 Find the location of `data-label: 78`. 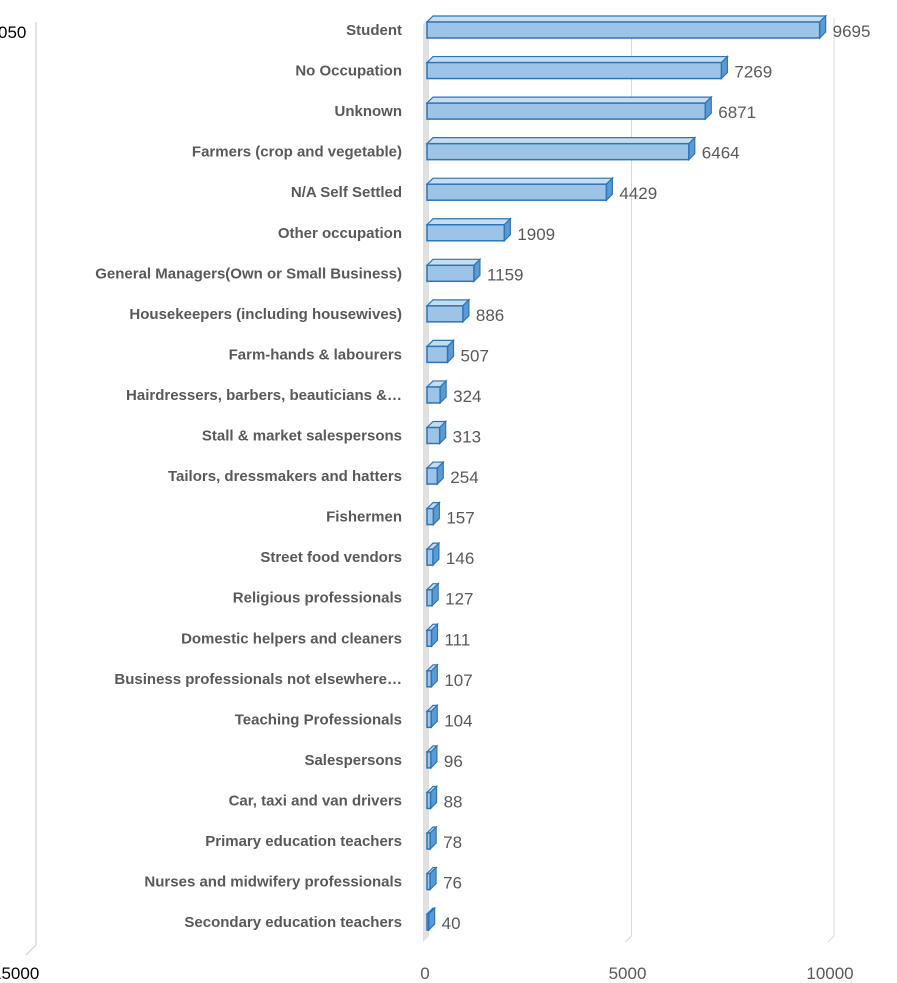

data-label: 78 is located at coordinates (452, 842).